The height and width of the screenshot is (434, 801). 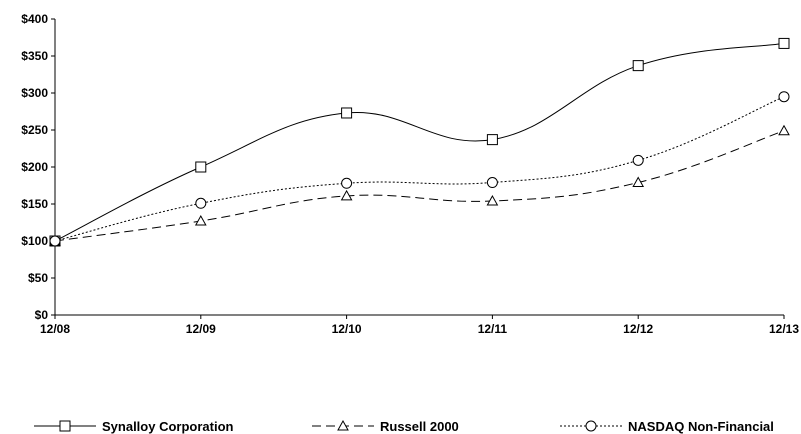 What do you see at coordinates (42, 315) in the screenshot?
I see `y-tick-label: $0` at bounding box center [42, 315].